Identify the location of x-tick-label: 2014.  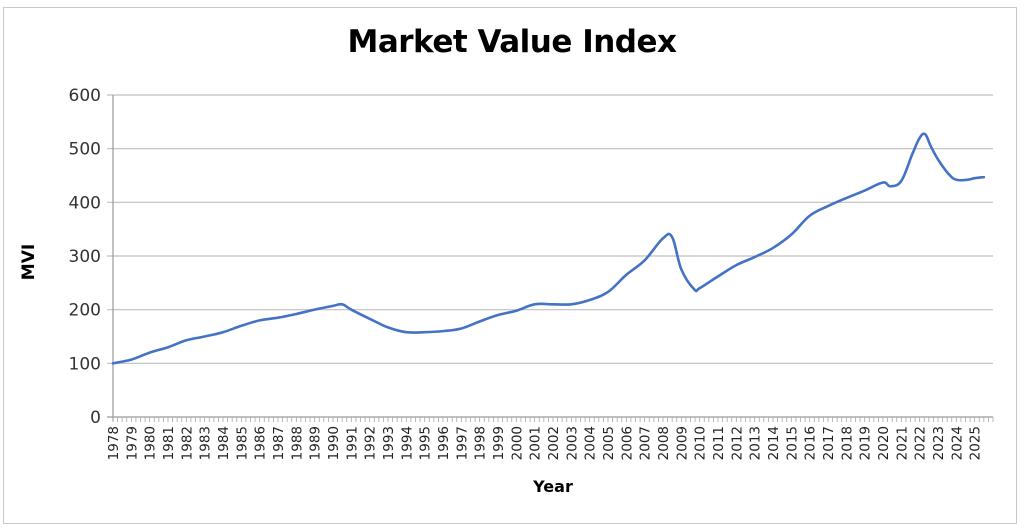
(774, 443).